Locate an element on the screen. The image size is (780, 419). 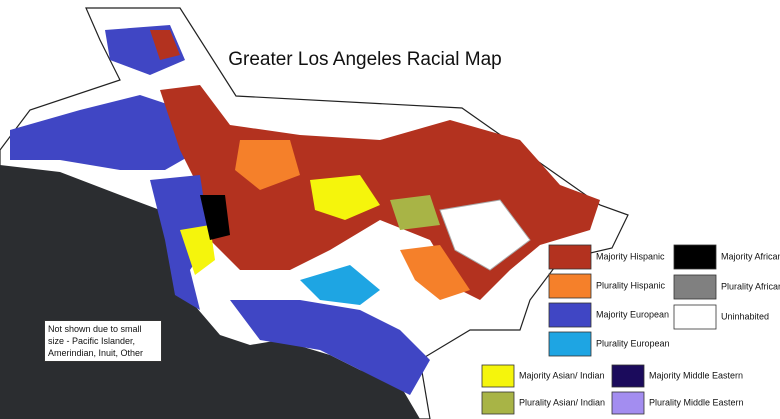
legend-label: Plurality Hispanic is located at coordinates (631, 285).